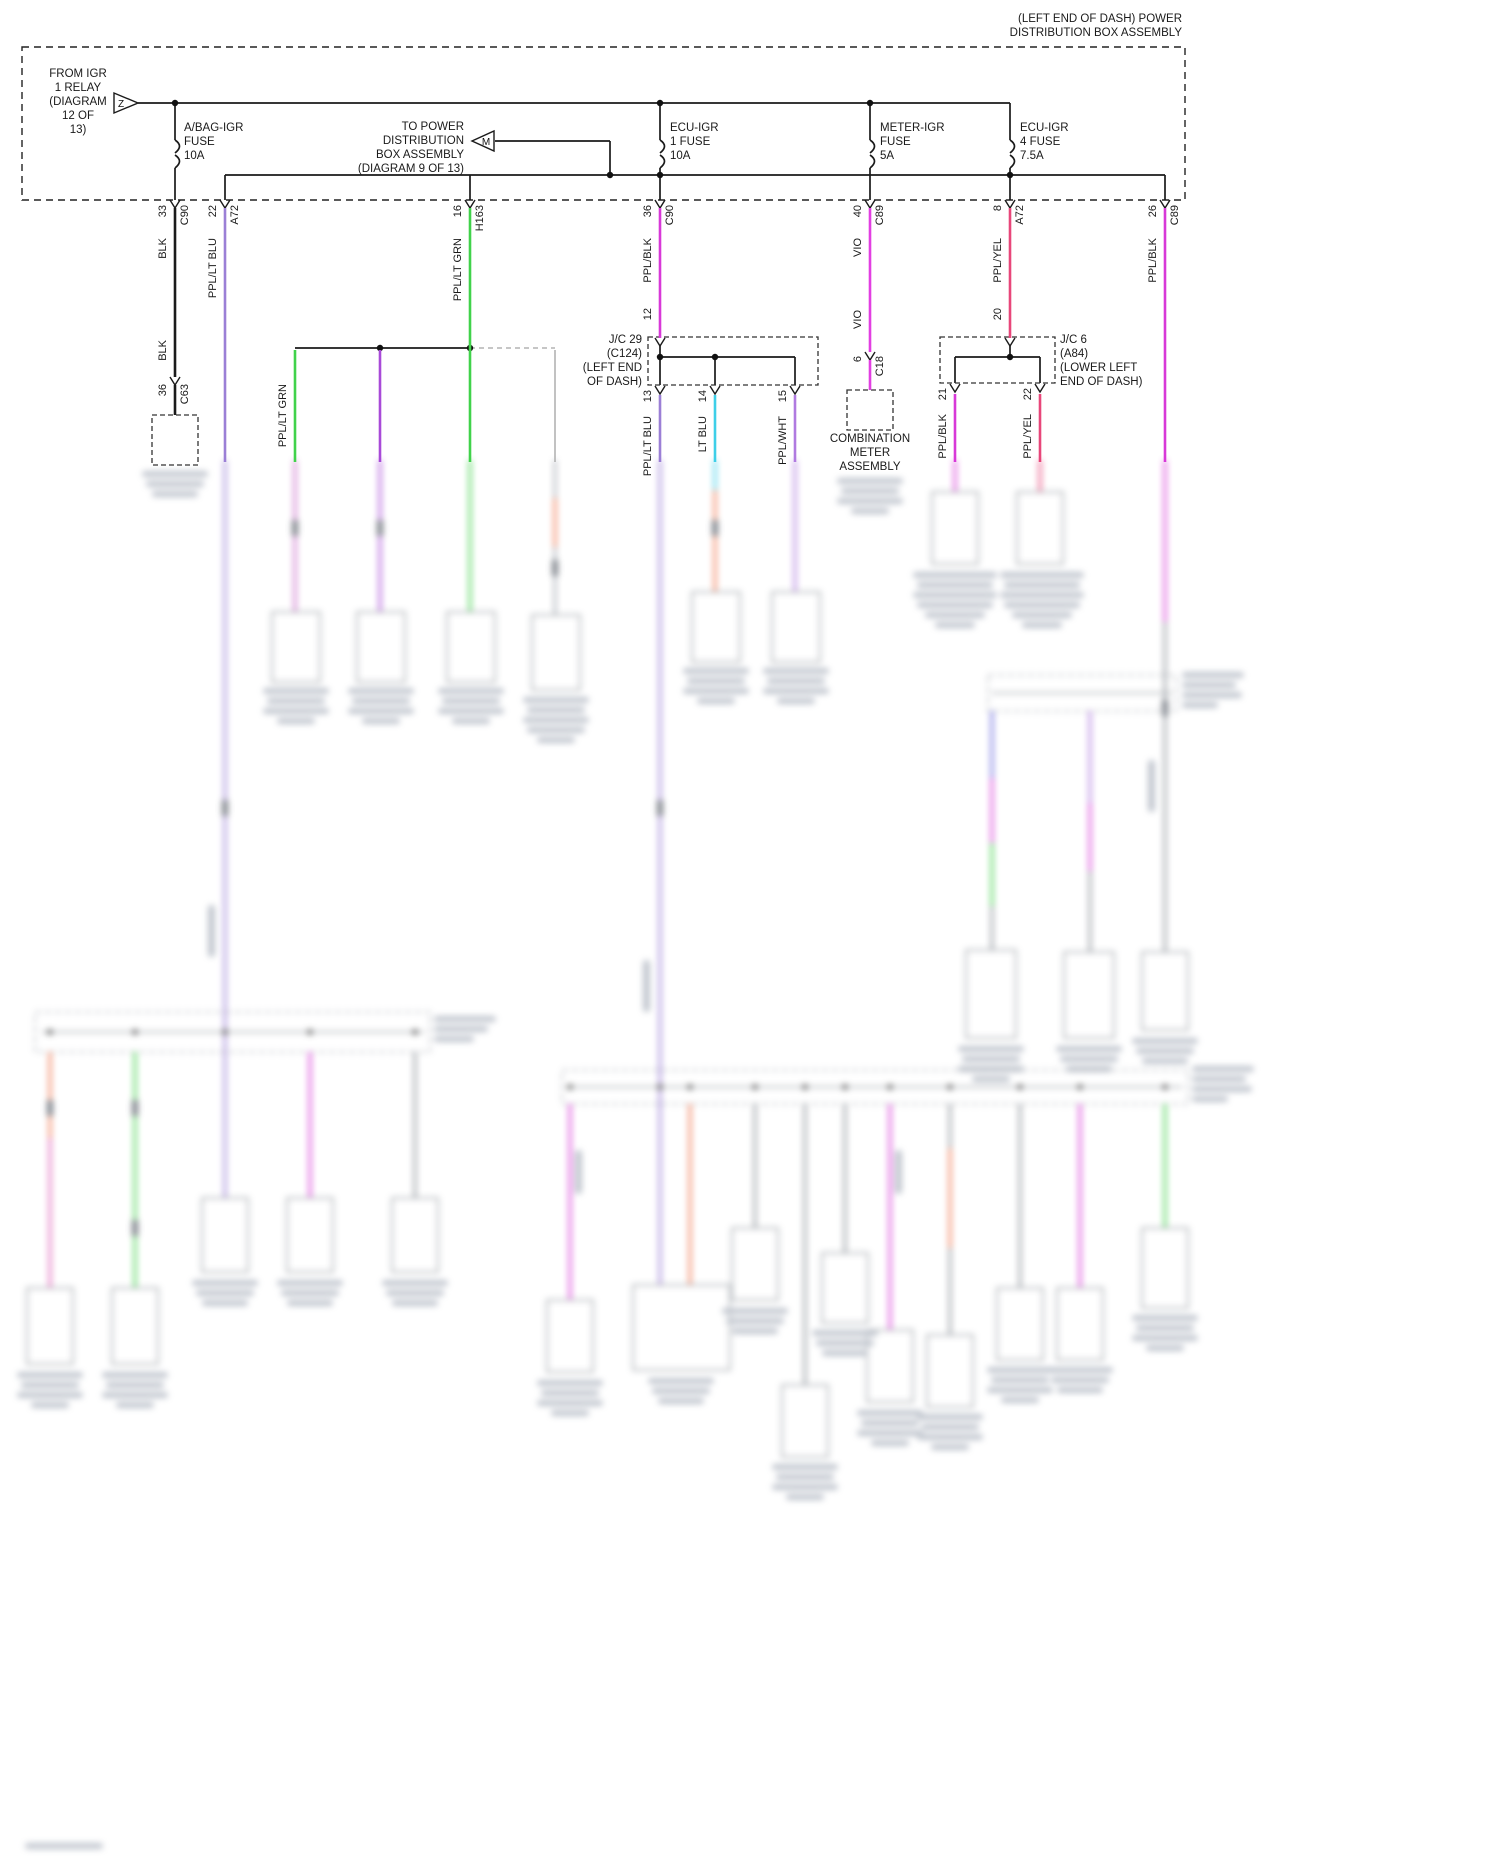 This screenshot has width=1500, height=1861. I want to click on m-triangle-letter: M, so click(486, 142).